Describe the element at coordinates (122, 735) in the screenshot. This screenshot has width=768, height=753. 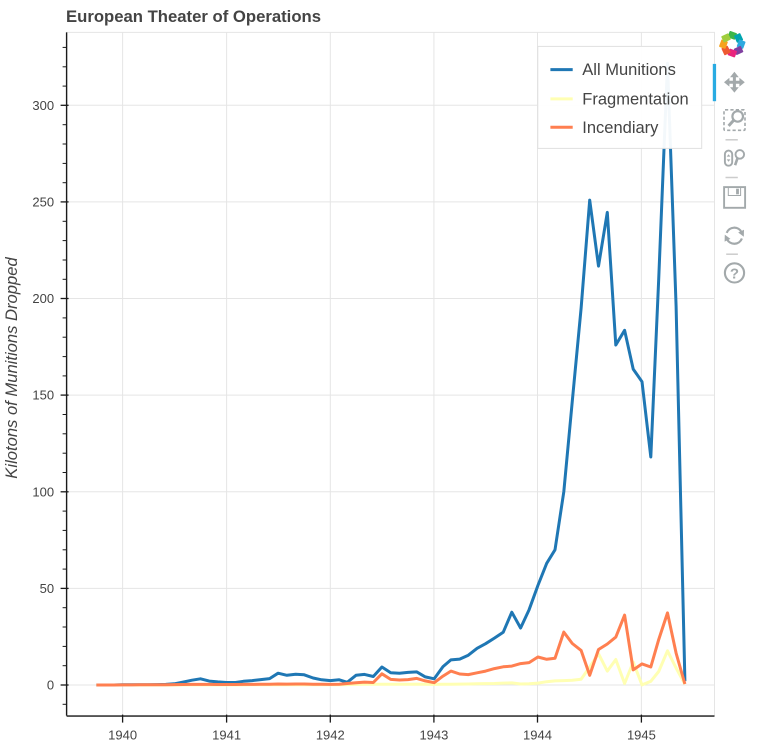
I see `svg-text: 1940` at that location.